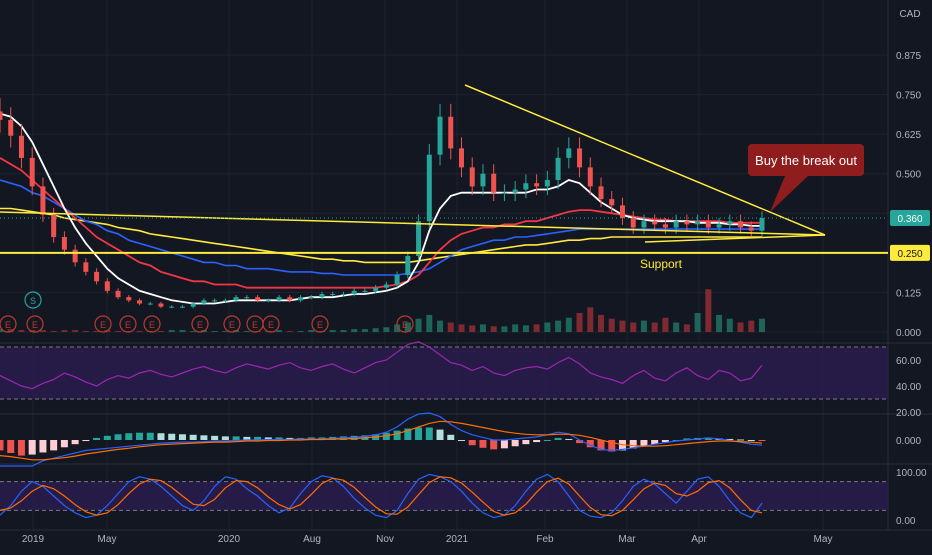  Describe the element at coordinates (735, 238) in the screenshot. I see `ascending-trendline` at that location.